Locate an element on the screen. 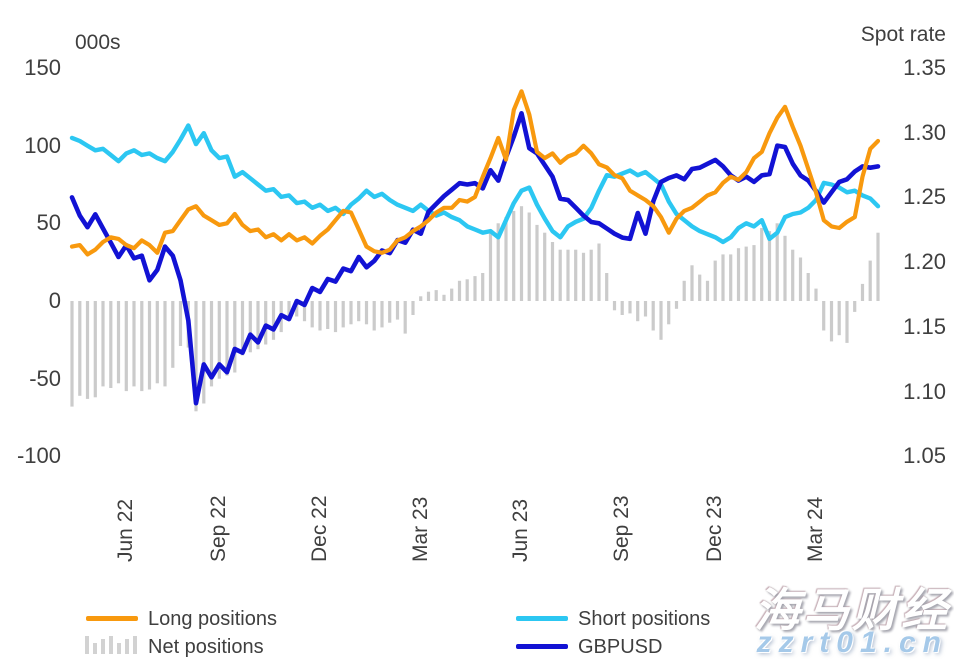  x-axis-tick-label: Mar 23 is located at coordinates (420, 529).